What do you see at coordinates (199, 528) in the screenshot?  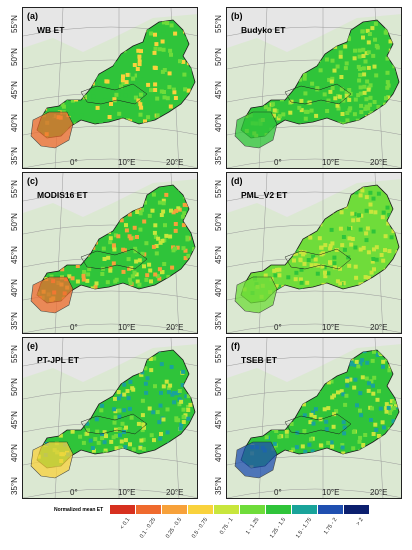 I see `legend-label: 0.5 - 0.75` at bounding box center [199, 528].